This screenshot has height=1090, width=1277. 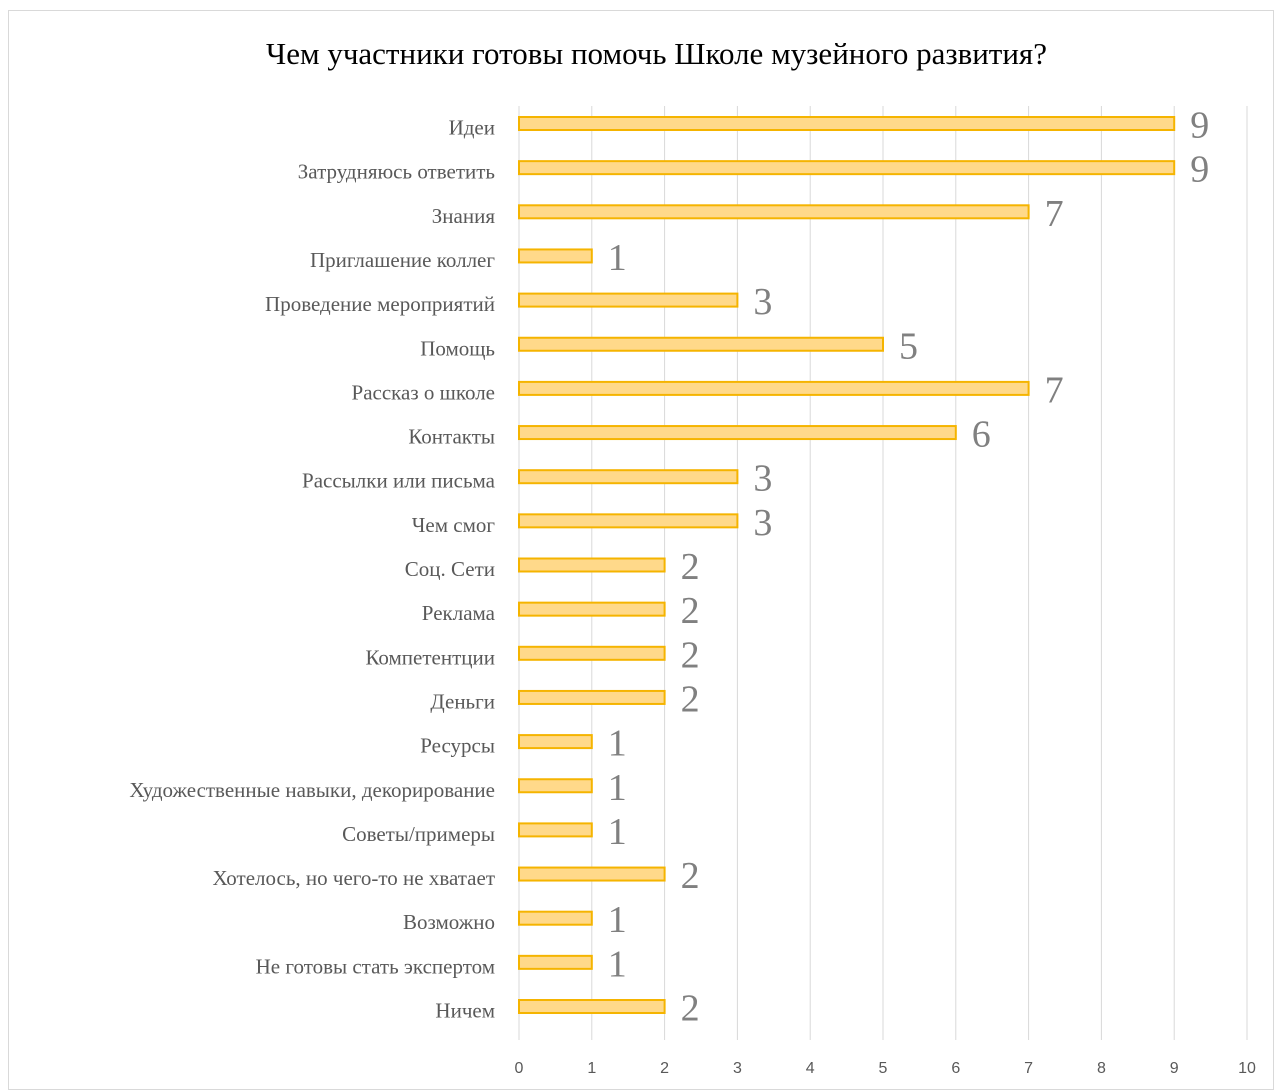 What do you see at coordinates (457, 348) in the screenshot?
I see `category-label: Помощь` at bounding box center [457, 348].